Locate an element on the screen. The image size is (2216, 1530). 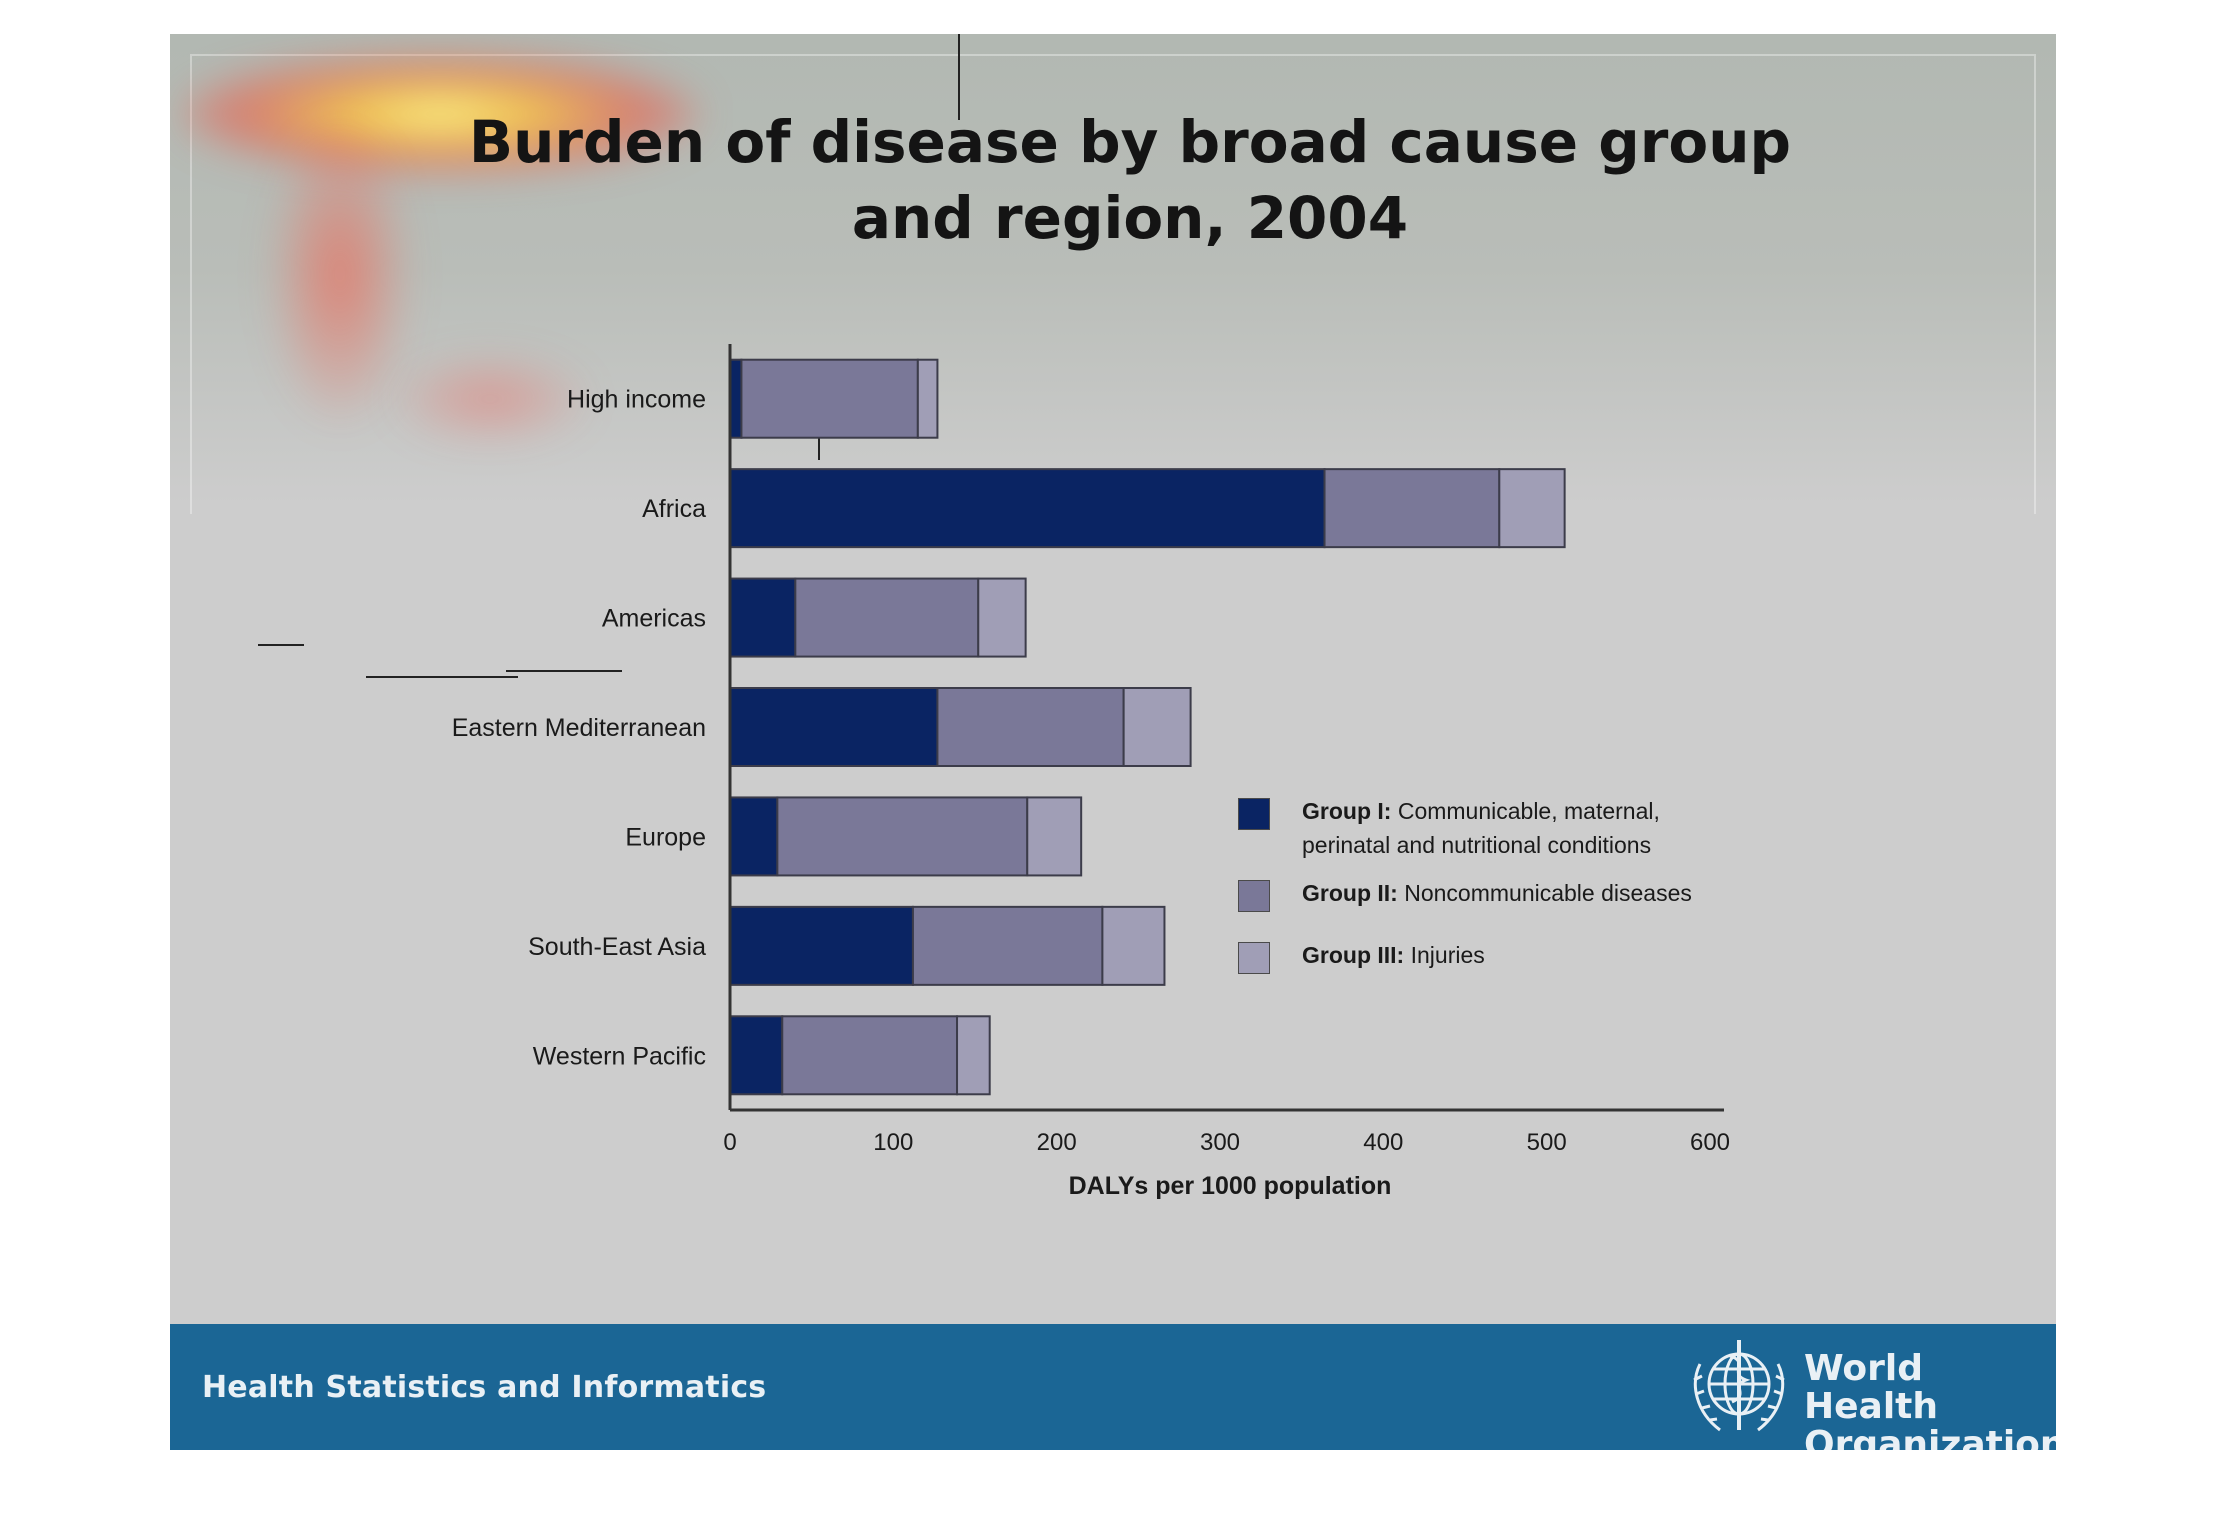
bar-africa-group2 is located at coordinates (1412, 508).